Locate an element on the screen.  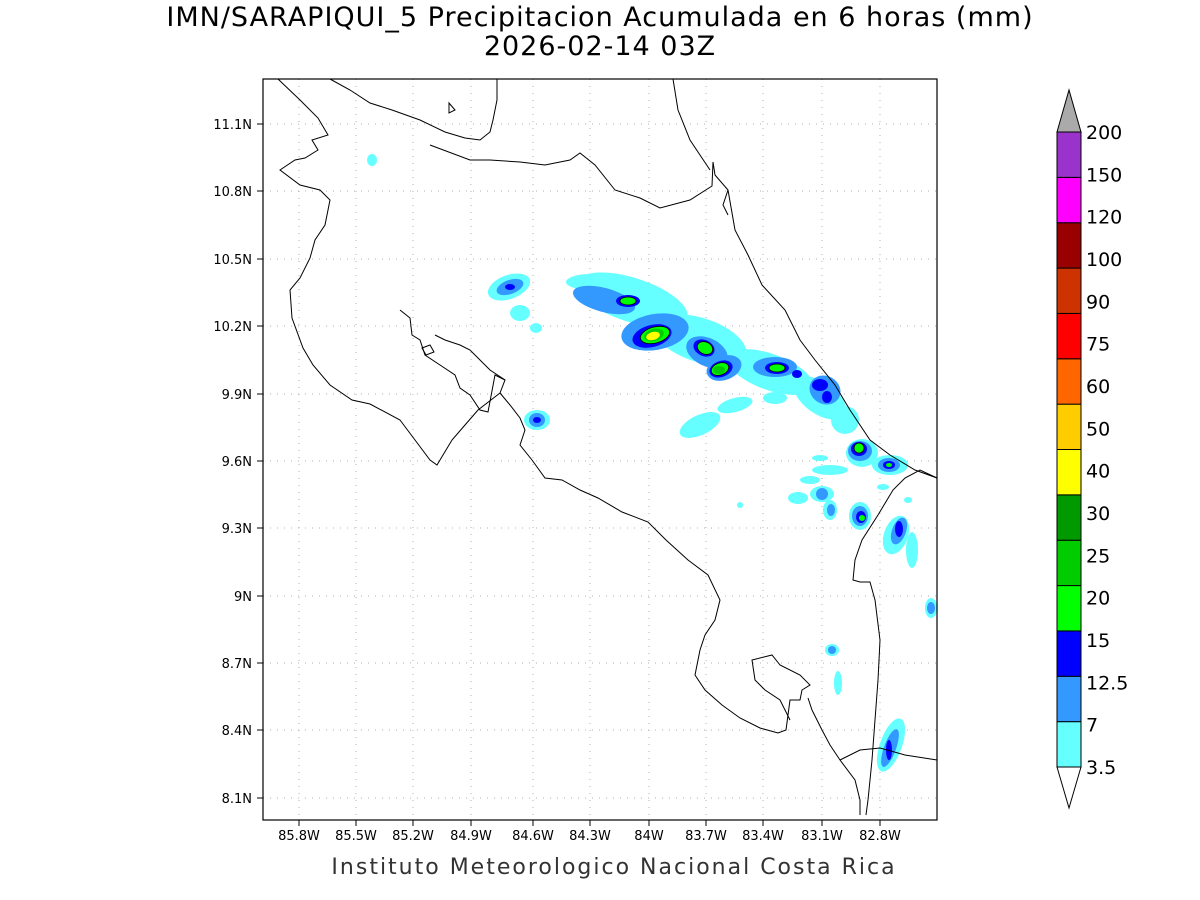
y-tick-label: 8.4N is located at coordinates (237, 731).